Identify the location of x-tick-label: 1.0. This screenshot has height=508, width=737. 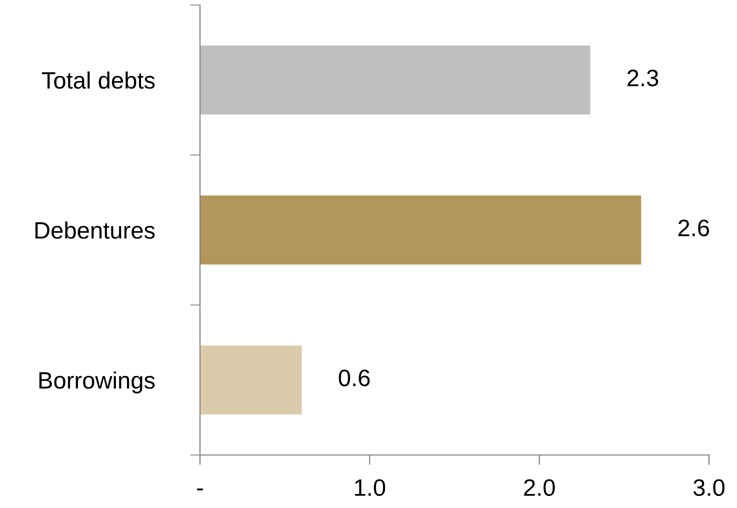
(370, 487).